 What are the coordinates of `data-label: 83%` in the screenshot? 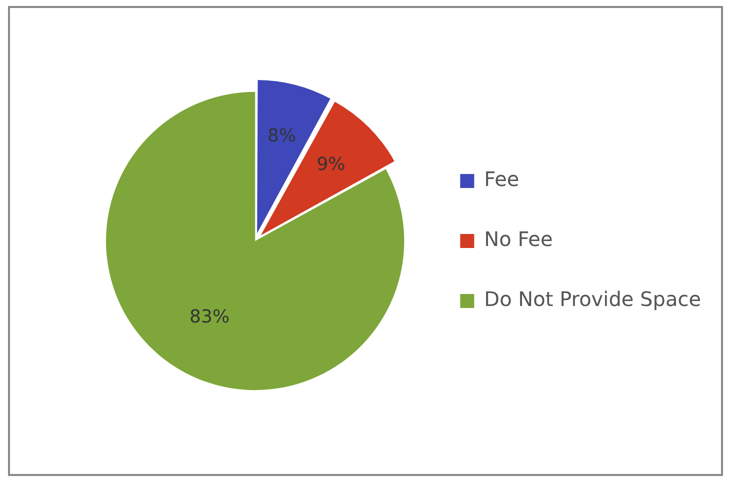 It's located at (210, 317).